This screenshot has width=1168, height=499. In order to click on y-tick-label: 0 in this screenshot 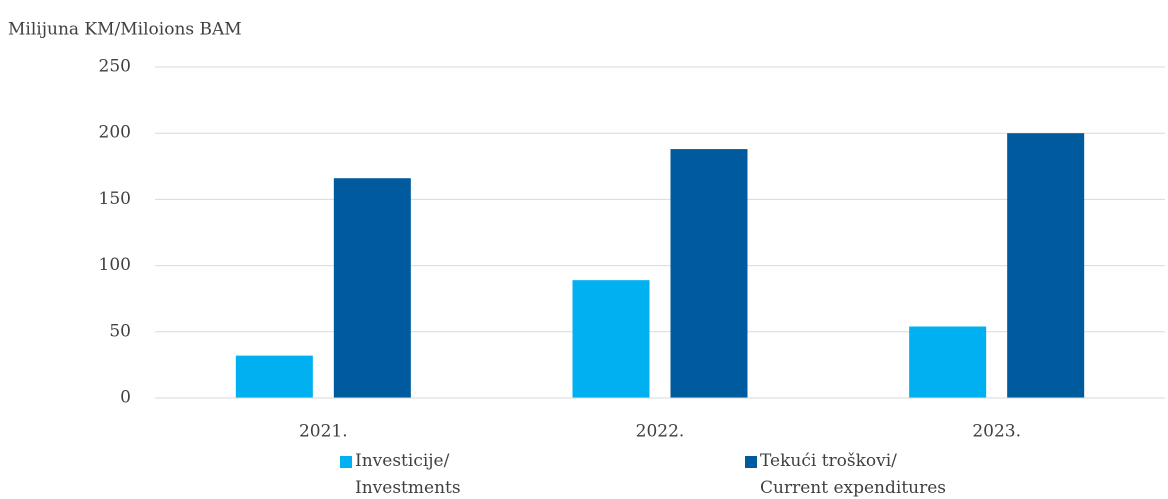, I will do `click(125, 398)`.